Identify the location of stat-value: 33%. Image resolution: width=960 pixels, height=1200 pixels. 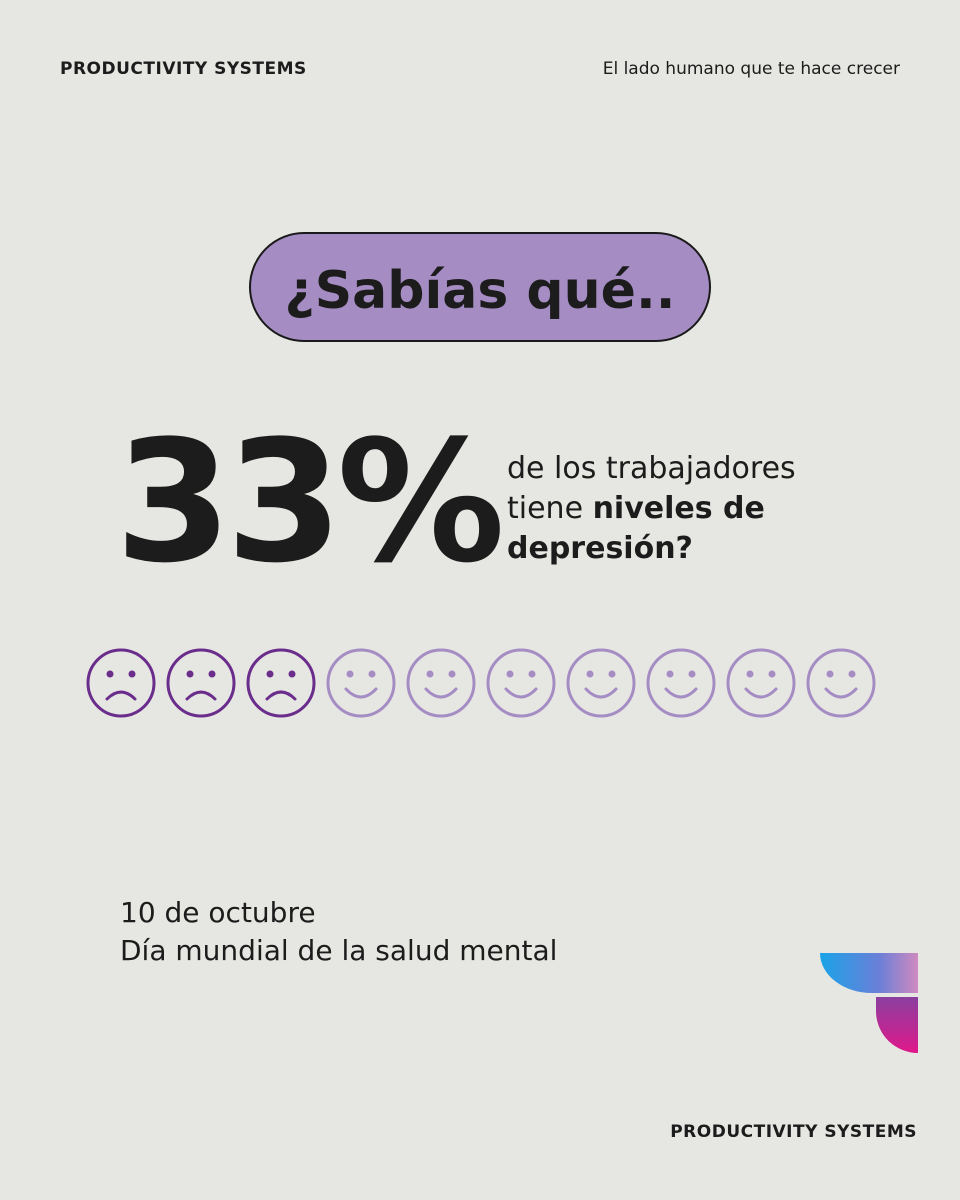
(307, 502).